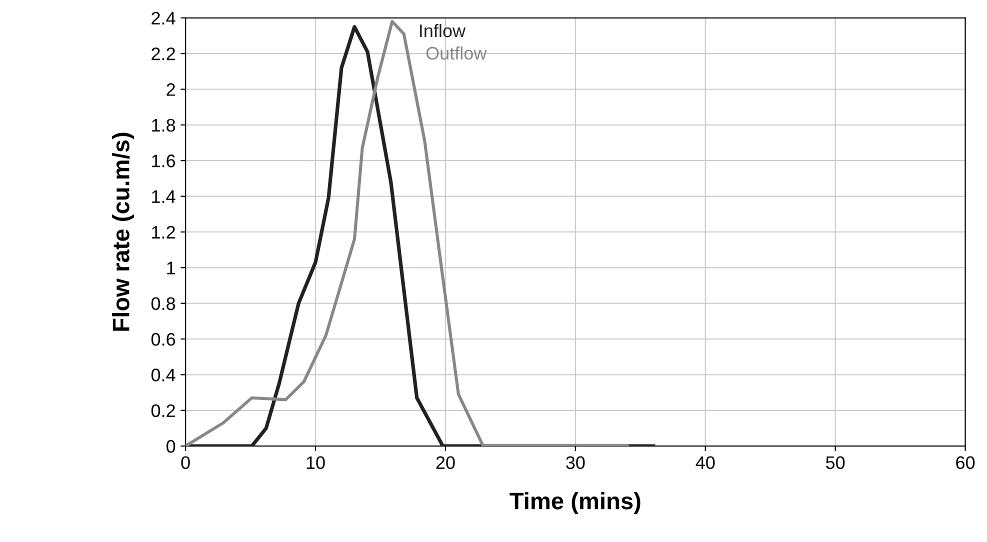  I want to click on y-tick-label: 1.8, so click(164, 125).